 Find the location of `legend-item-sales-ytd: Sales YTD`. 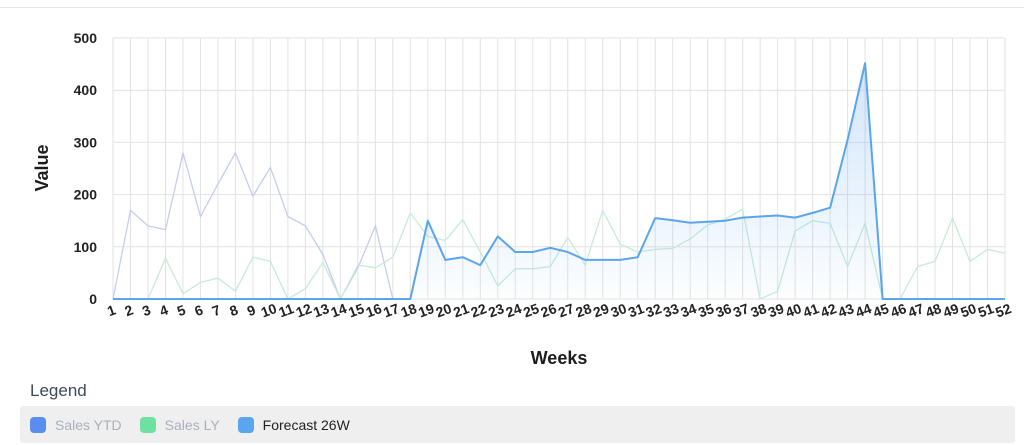

legend-item-sales-ytd: Sales YTD is located at coordinates (76, 424).